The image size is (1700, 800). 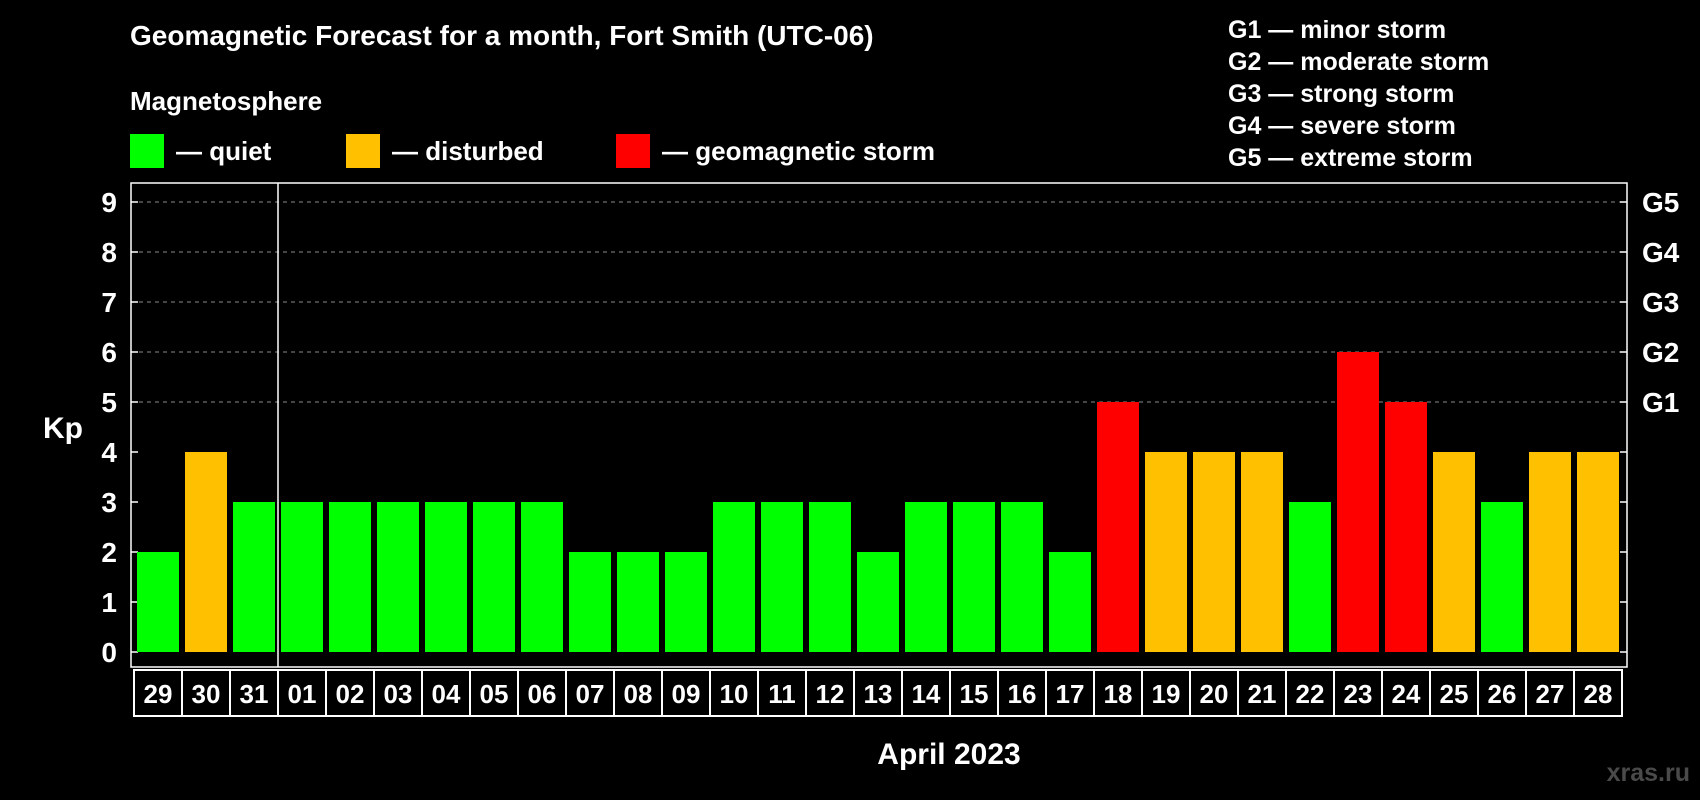 I want to click on y-tick-label: 4, so click(x=109, y=452).